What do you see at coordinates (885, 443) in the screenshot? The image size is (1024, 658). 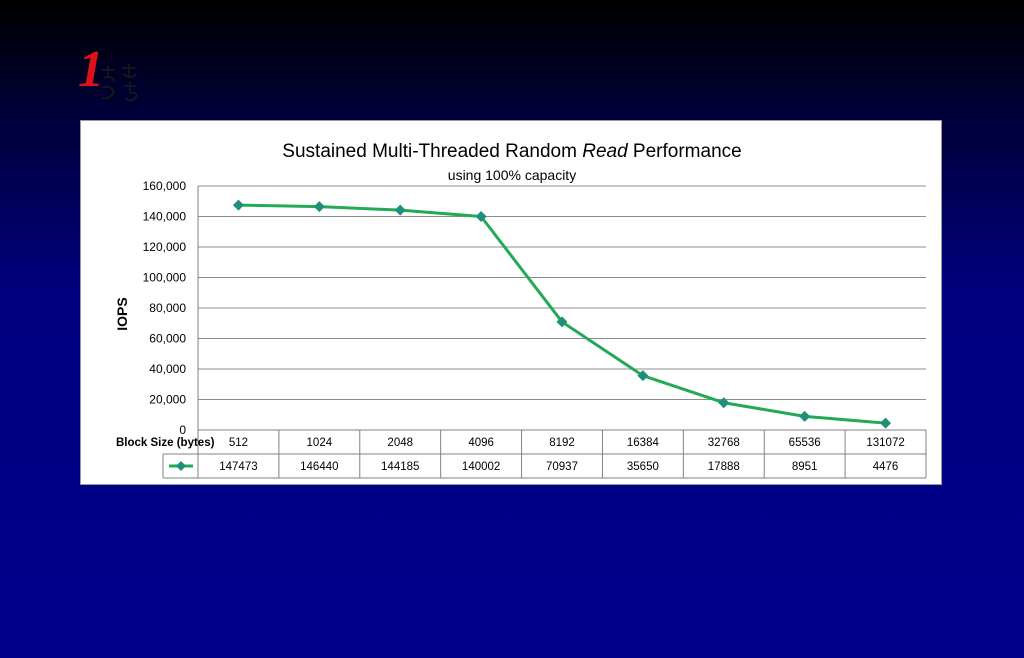 I see `x-tick-label: 131072` at bounding box center [885, 443].